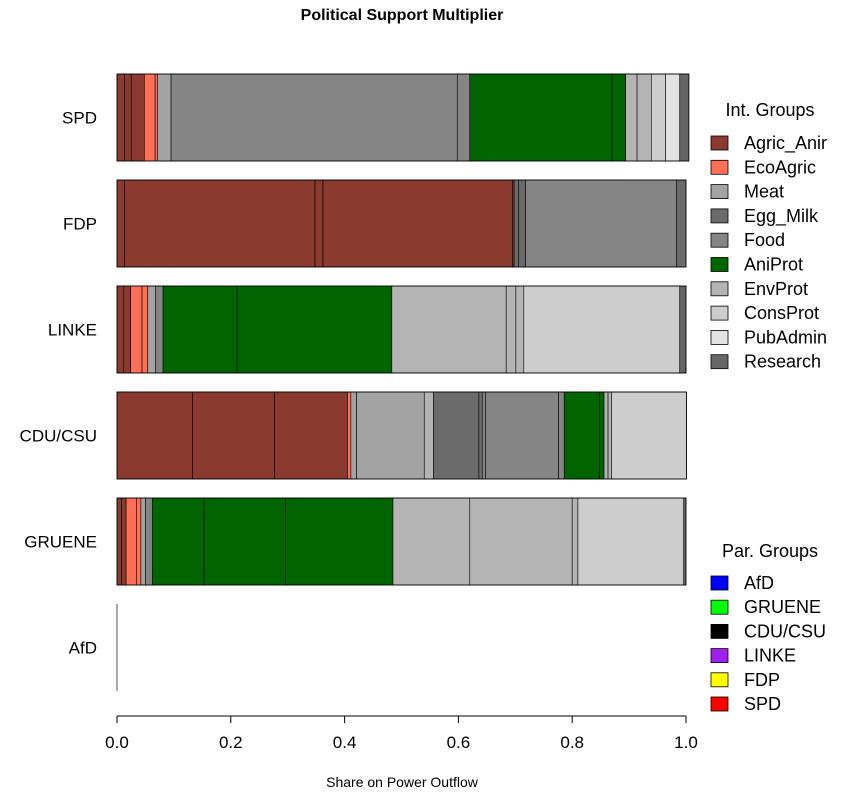 The height and width of the screenshot is (793, 843). Describe the element at coordinates (776, 289) in the screenshot. I see `legend-label-envprot: EnvProt` at that location.